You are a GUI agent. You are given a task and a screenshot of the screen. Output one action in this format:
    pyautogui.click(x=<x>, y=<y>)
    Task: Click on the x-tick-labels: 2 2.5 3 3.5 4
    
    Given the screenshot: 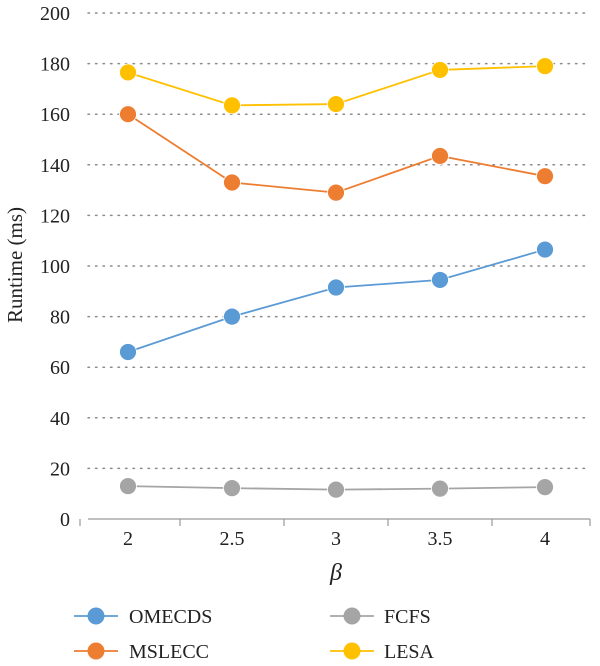 What is the action you would take?
    pyautogui.click(x=336, y=539)
    